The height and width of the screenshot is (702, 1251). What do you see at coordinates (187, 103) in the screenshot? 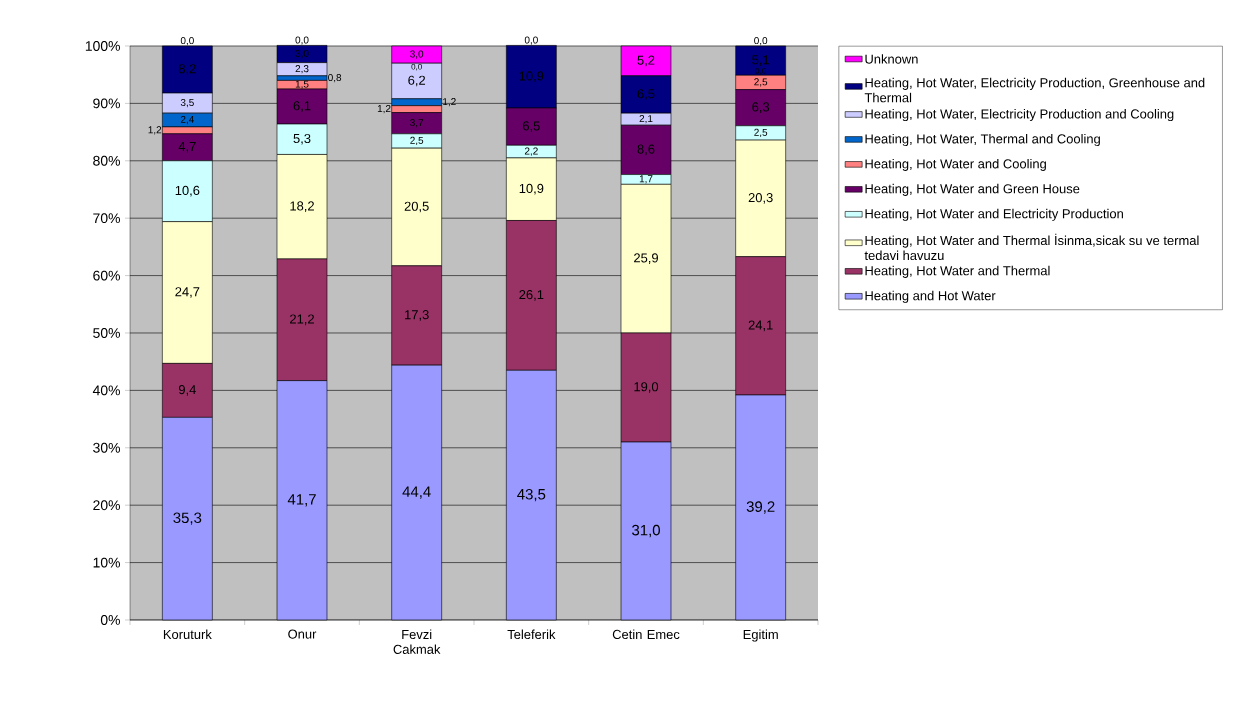
I see `data-label: 3,5` at bounding box center [187, 103].